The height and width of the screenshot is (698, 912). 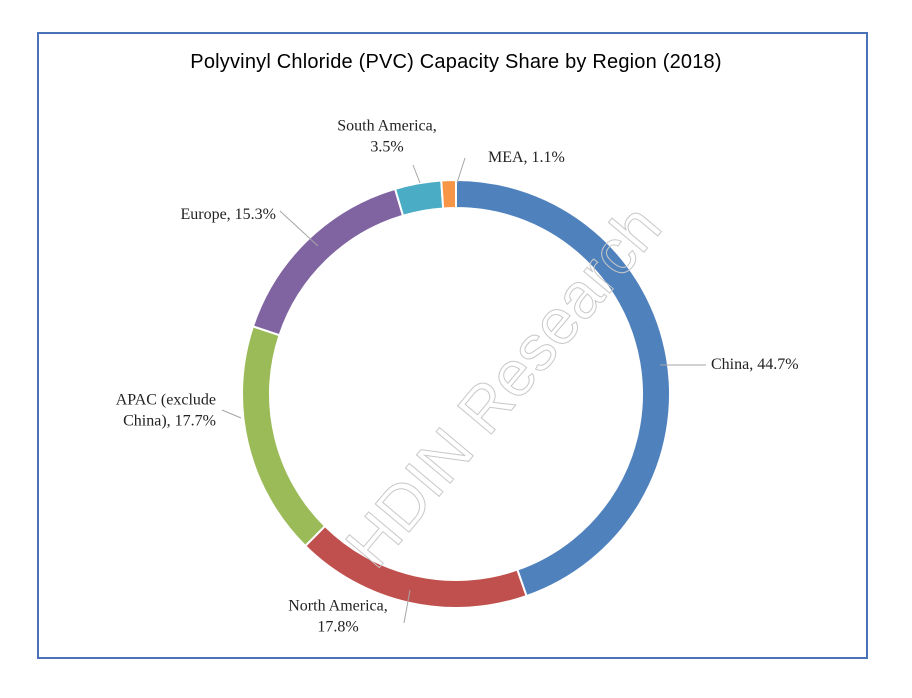 What do you see at coordinates (337, 627) in the screenshot?
I see `data-label-line: 17.8%` at bounding box center [337, 627].